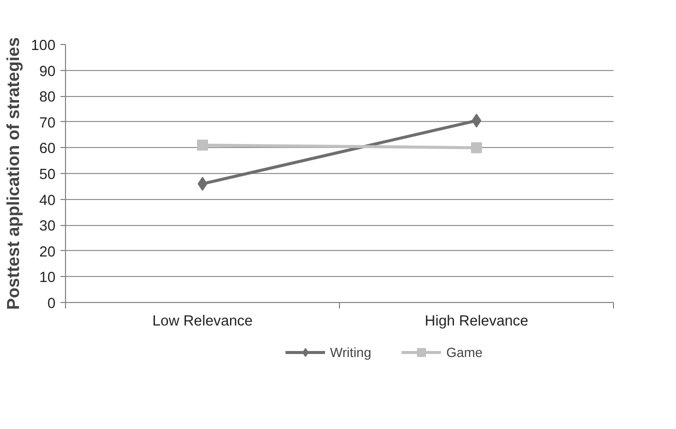 The image size is (676, 429). What do you see at coordinates (47, 123) in the screenshot?
I see `y-tick-label: 70` at bounding box center [47, 123].